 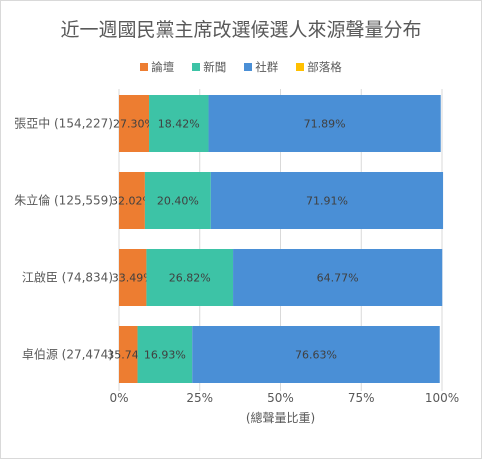 I want to click on legend-item-social: 社群, so click(x=261, y=67).